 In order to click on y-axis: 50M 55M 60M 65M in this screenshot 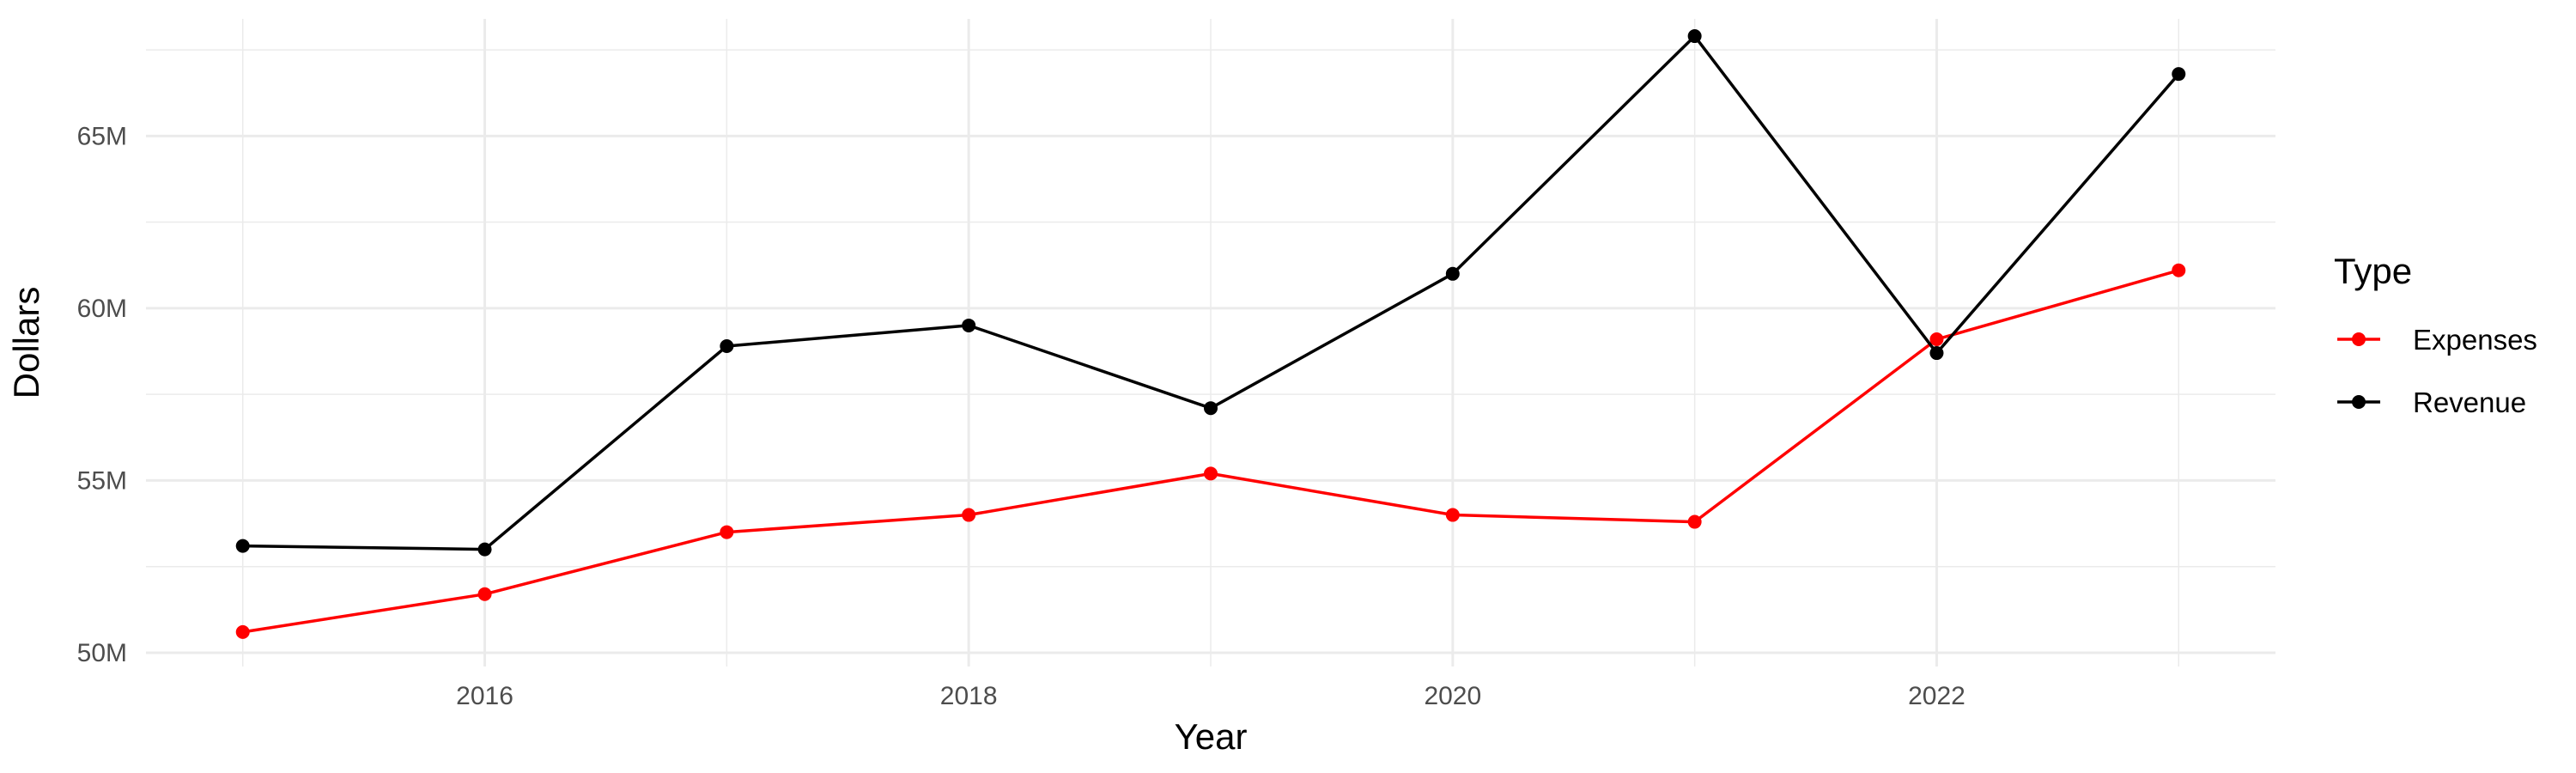, I will do `click(102, 394)`.